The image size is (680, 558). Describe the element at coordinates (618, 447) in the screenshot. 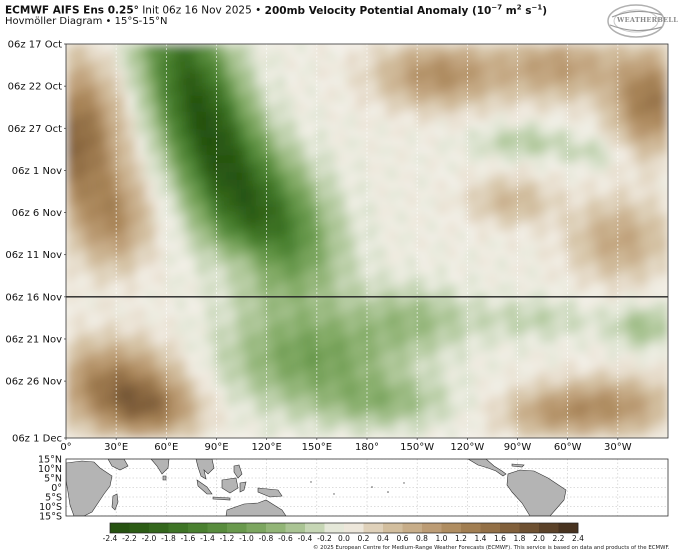

I see `x-tick-label: 30°W` at that location.